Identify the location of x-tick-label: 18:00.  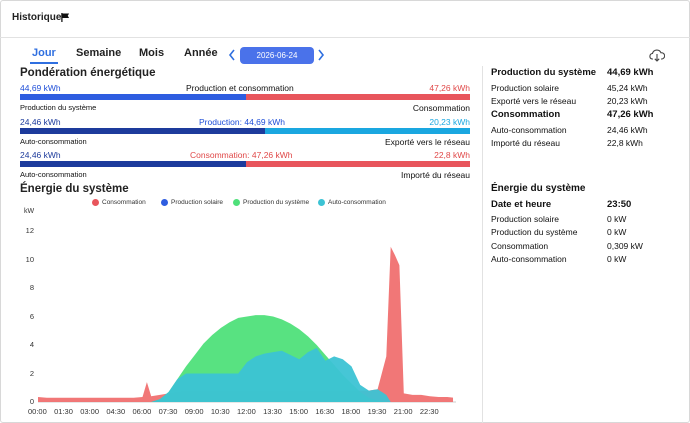
(351, 411).